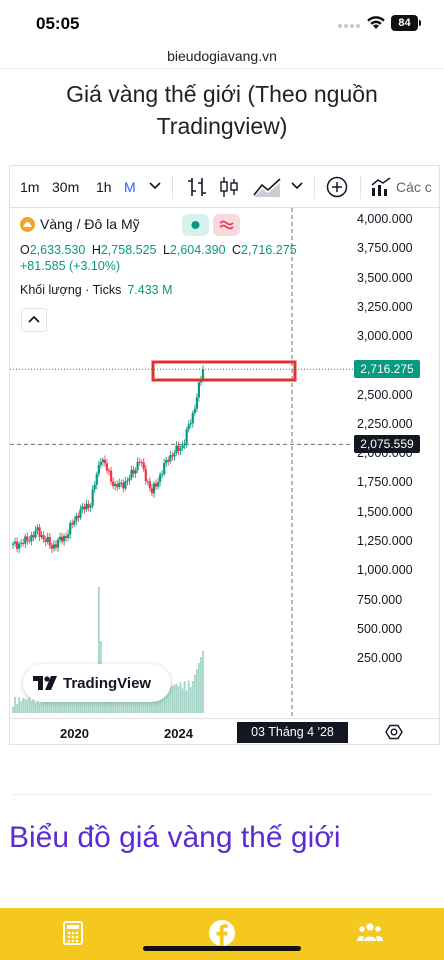 The image size is (444, 960). What do you see at coordinates (267, 187) in the screenshot?
I see `area-chart-icon` at bounding box center [267, 187].